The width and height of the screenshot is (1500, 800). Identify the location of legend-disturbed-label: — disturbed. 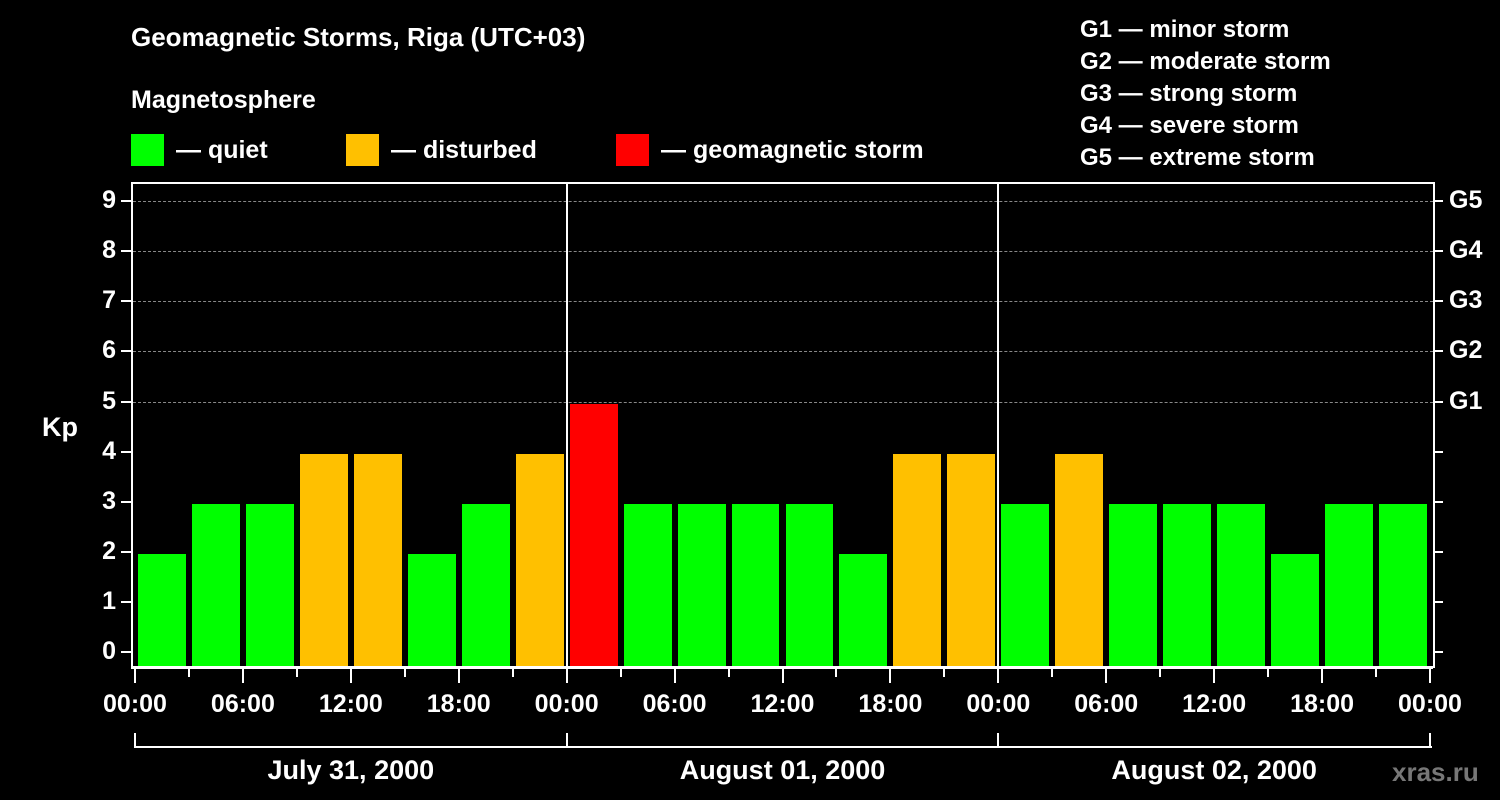
(464, 149).